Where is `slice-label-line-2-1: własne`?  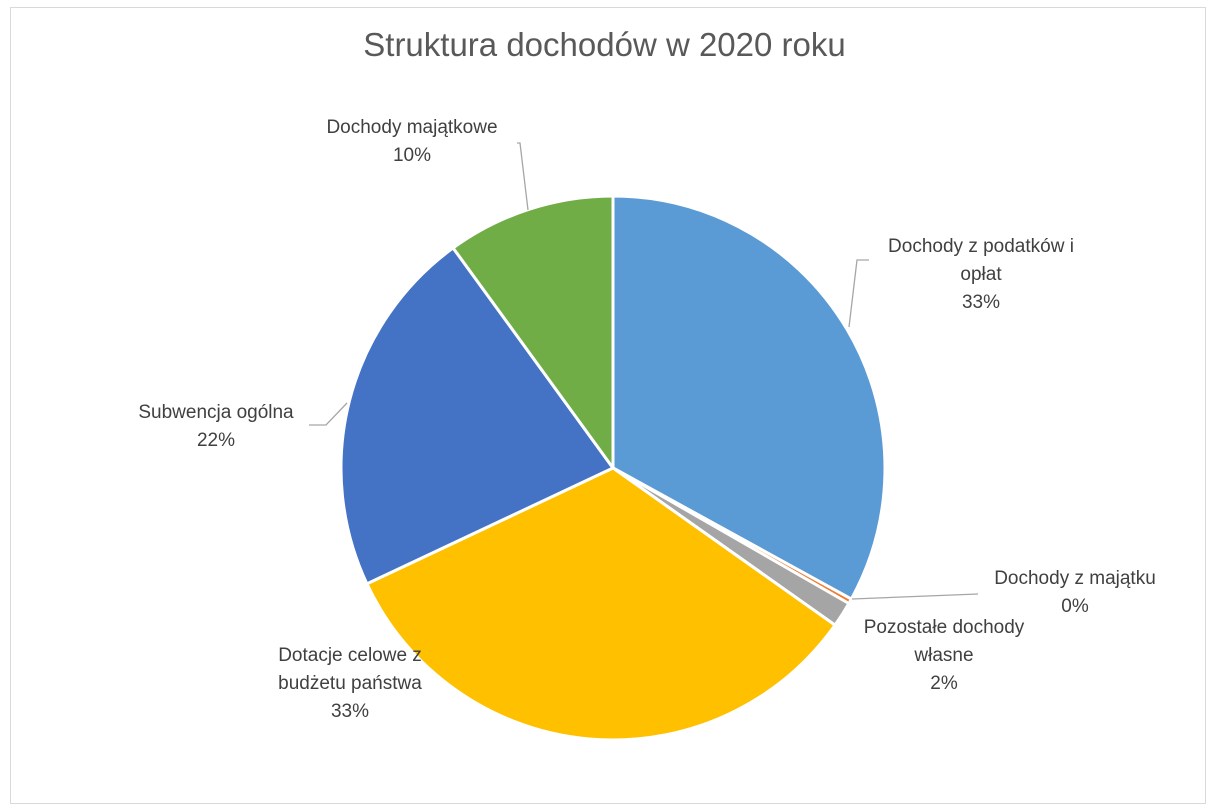 slice-label-line-2-1: własne is located at coordinates (943, 655).